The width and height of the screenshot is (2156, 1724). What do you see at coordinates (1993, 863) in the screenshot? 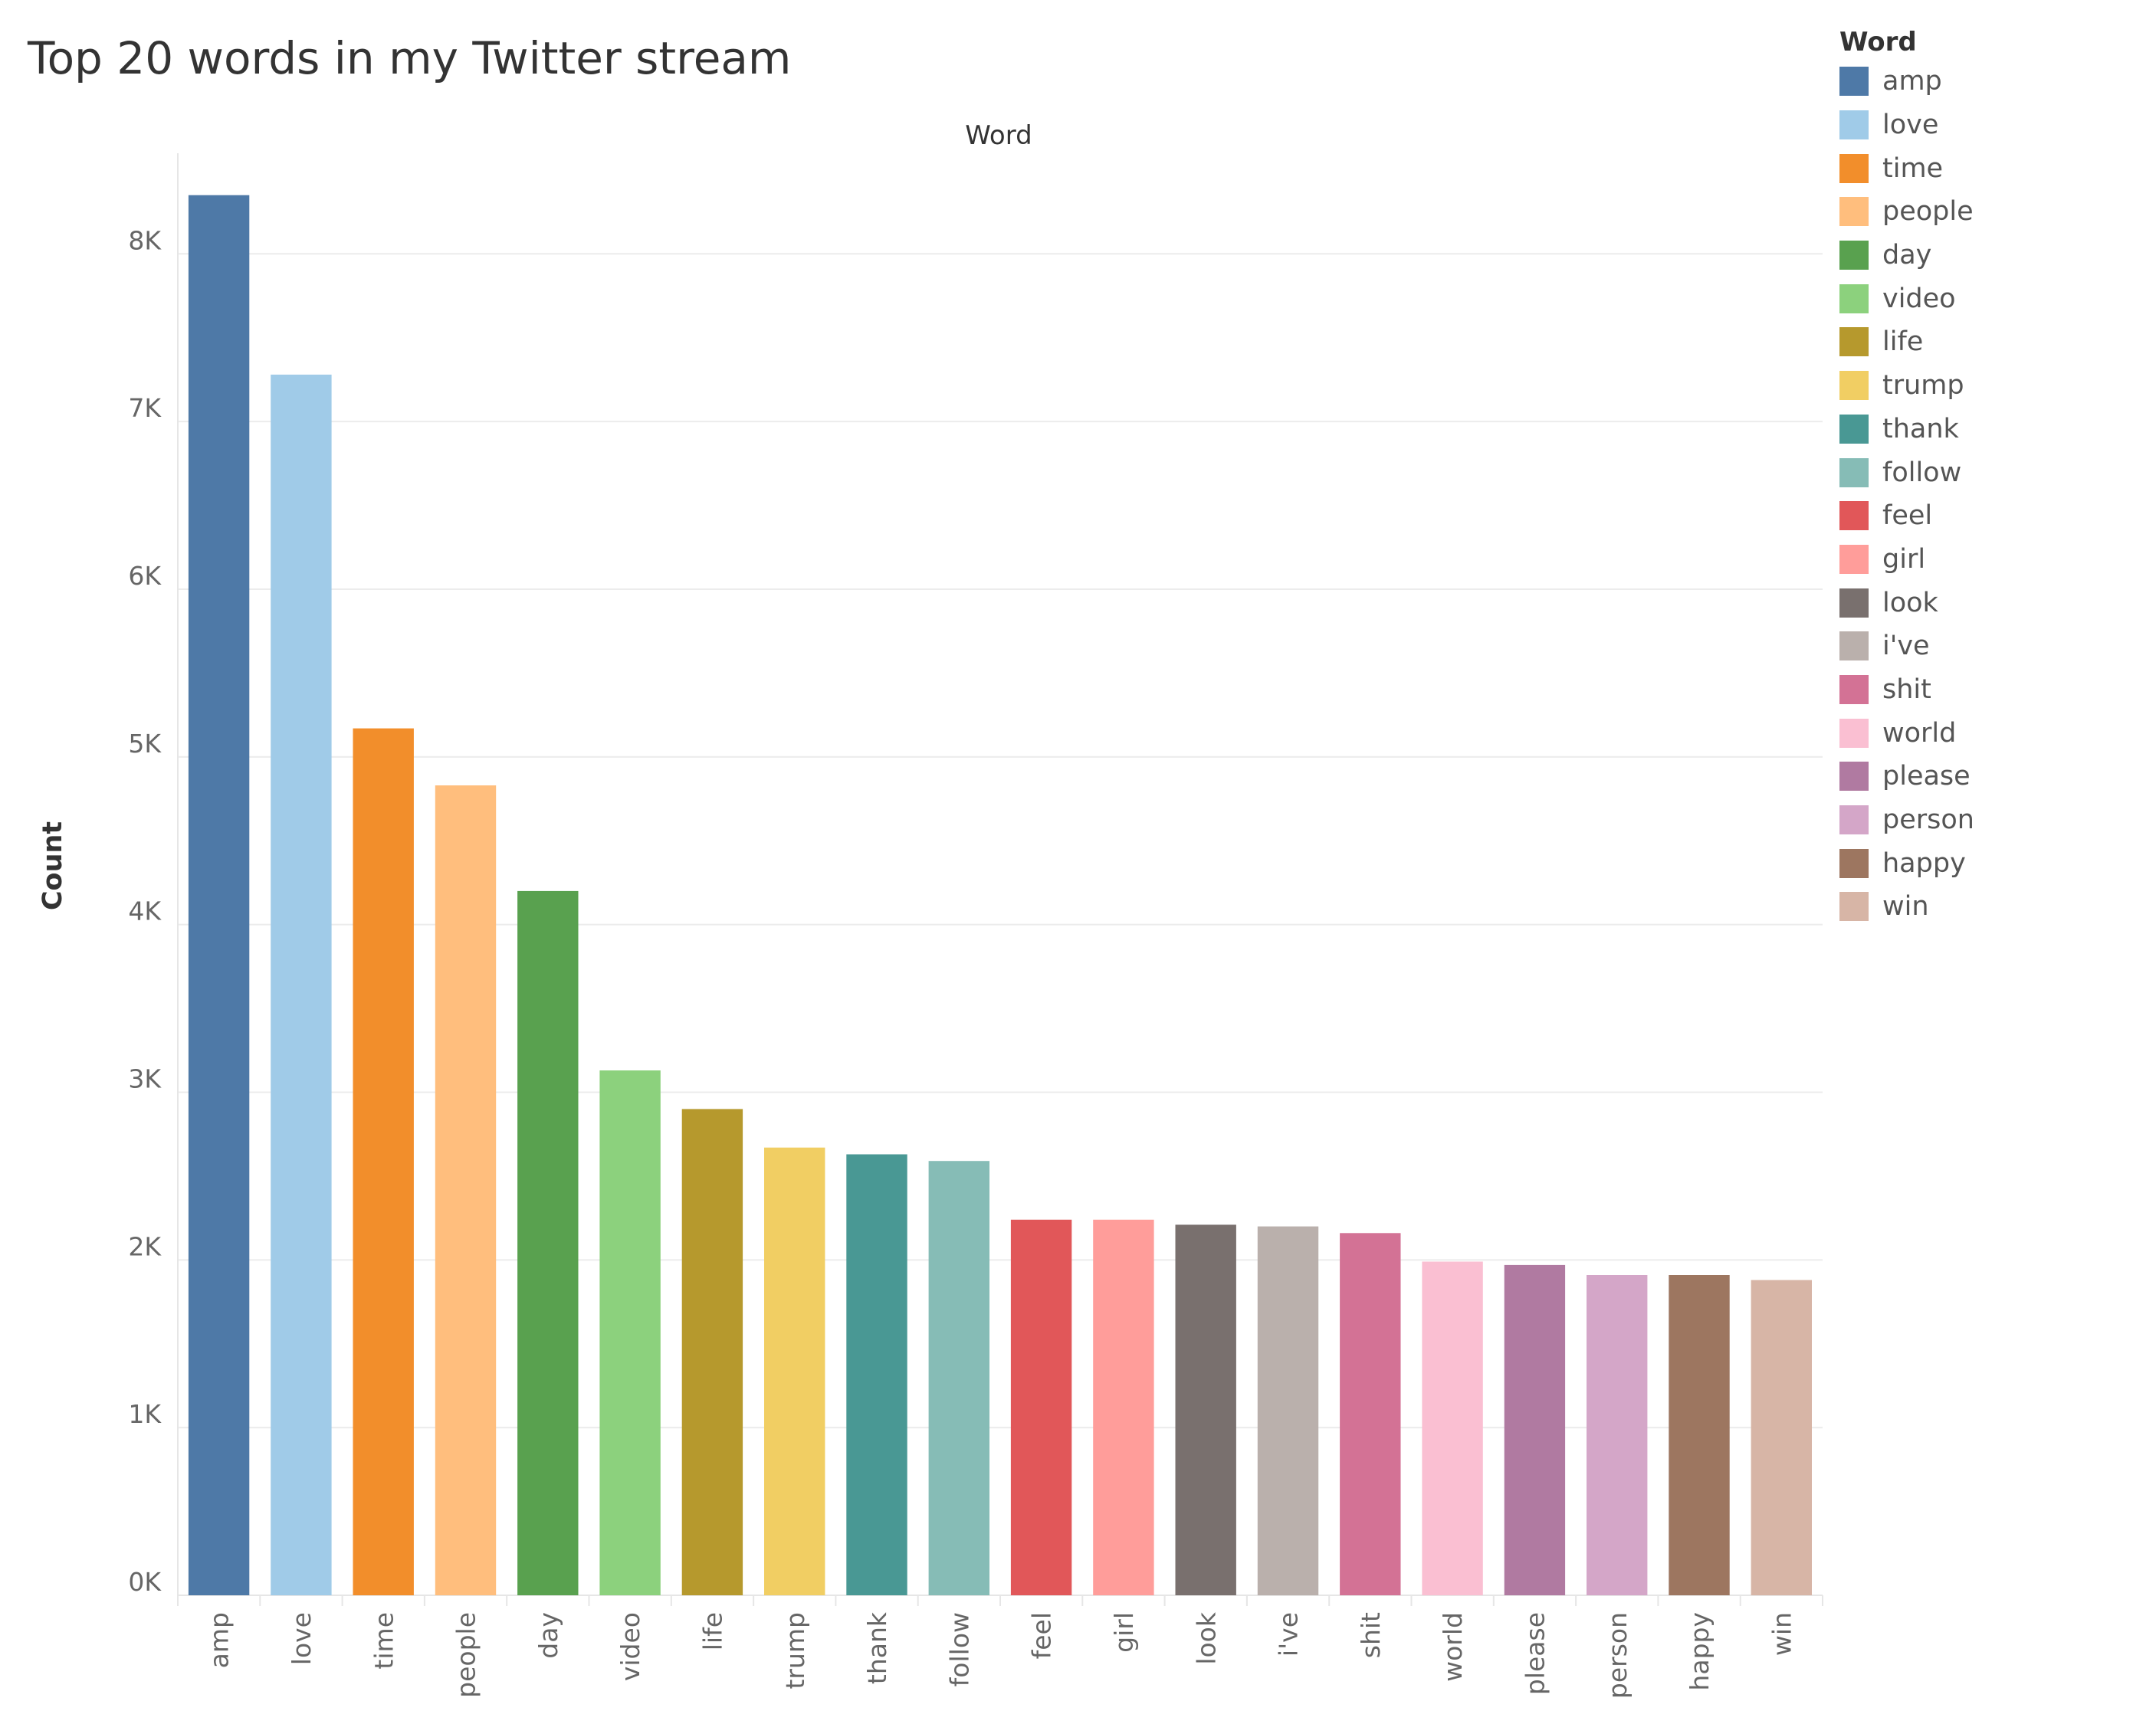
I see `legend-item: happy` at bounding box center [1993, 863].